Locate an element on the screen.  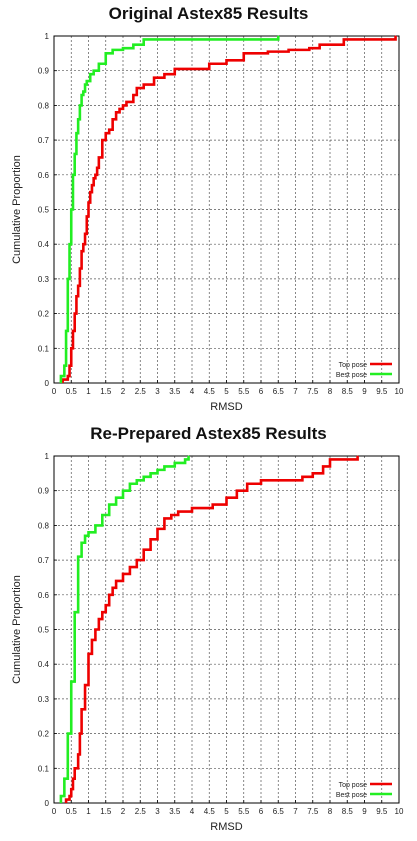
series-line-best-pose is located at coordinates (124, 629).